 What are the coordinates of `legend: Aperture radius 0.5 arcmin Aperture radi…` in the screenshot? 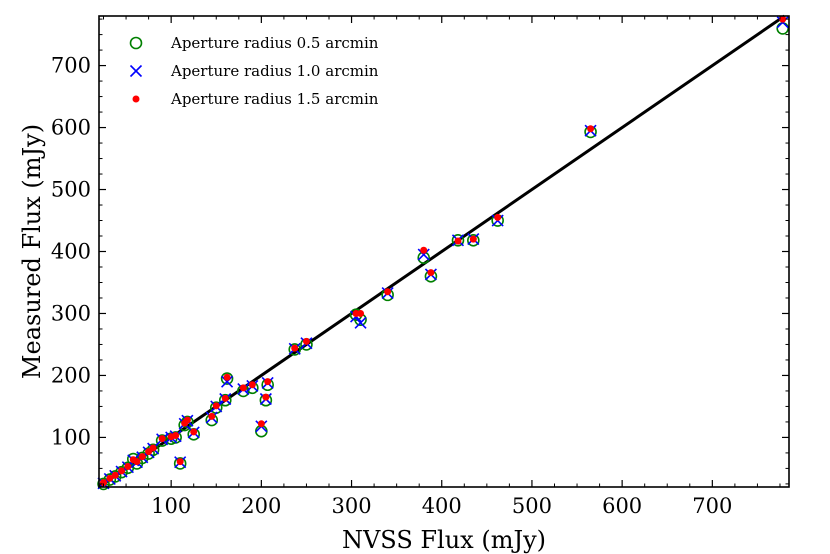 It's located at (254, 71).